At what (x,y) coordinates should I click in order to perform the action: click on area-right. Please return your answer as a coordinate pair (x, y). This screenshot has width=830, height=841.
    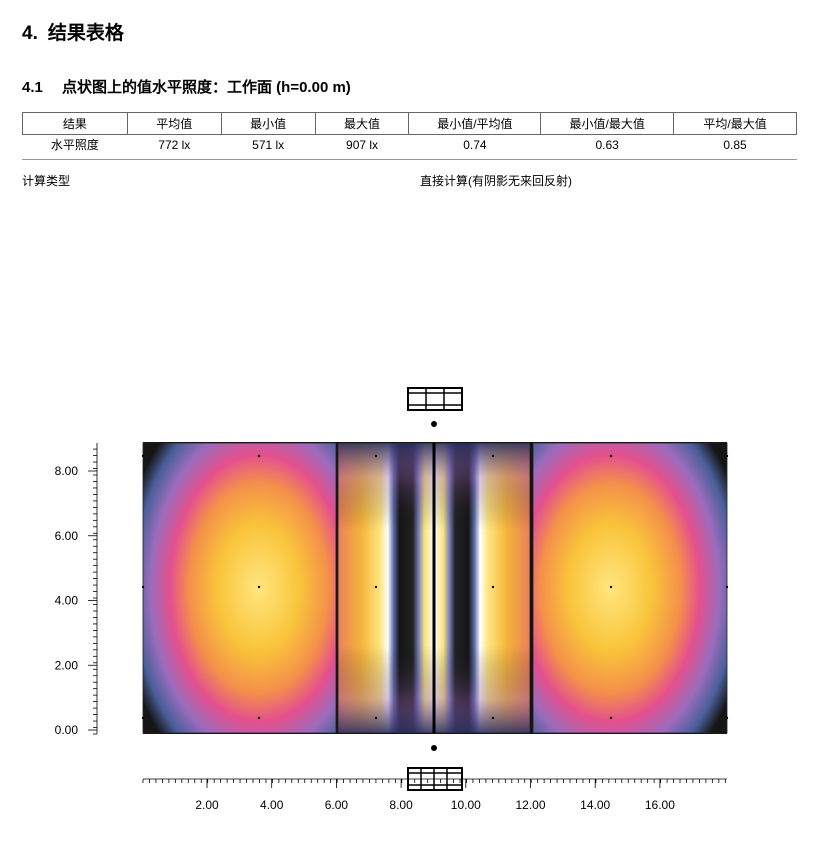
    Looking at the image, I should click on (630, 588).